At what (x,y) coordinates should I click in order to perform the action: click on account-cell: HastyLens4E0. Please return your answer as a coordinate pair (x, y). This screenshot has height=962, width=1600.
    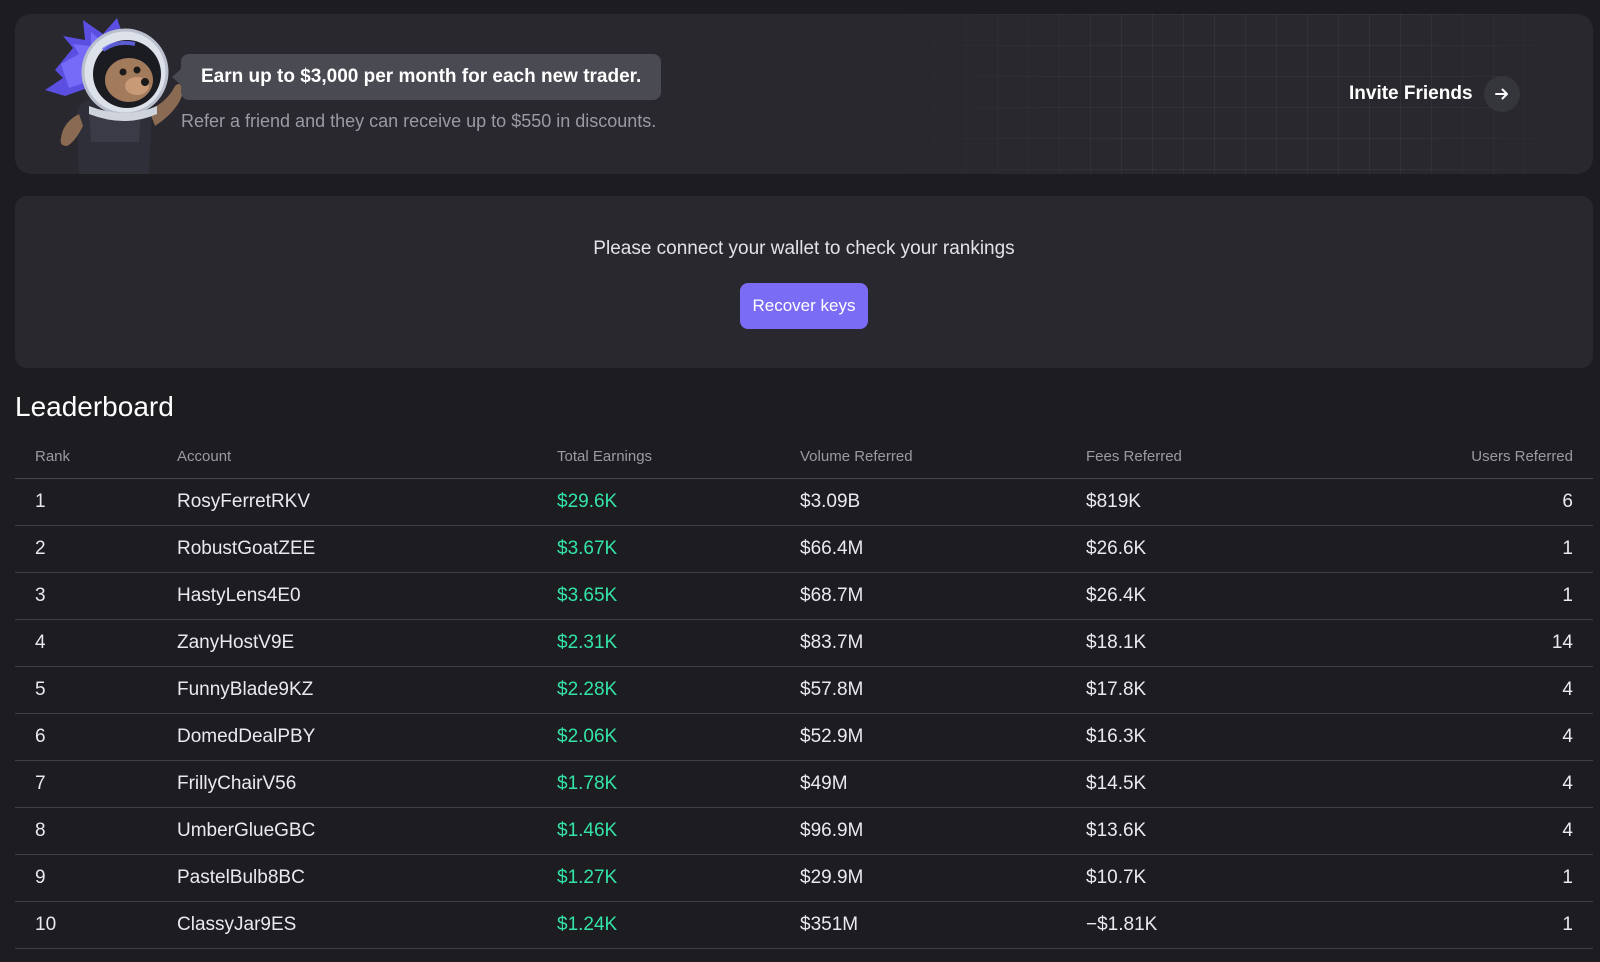
    Looking at the image, I should click on (367, 596).